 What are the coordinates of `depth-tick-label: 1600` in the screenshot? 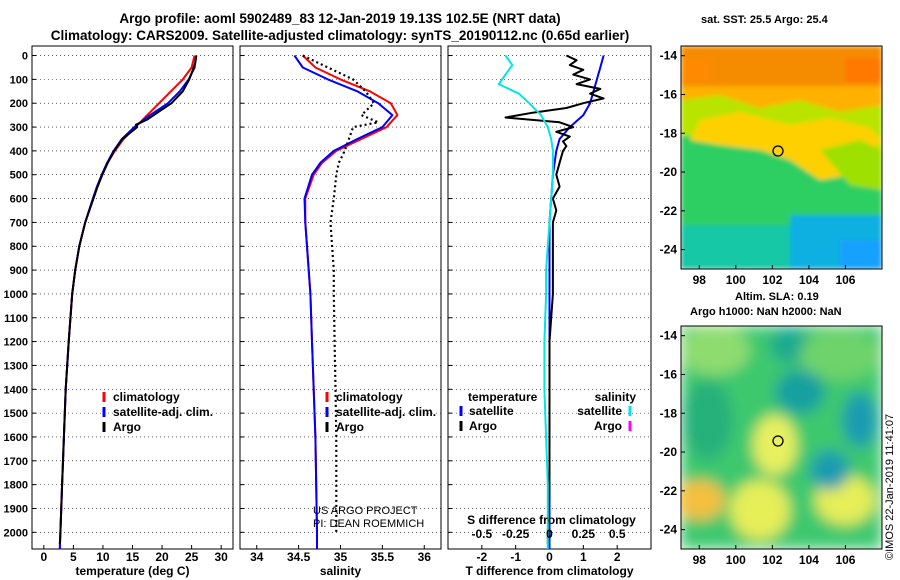 It's located at (16, 438).